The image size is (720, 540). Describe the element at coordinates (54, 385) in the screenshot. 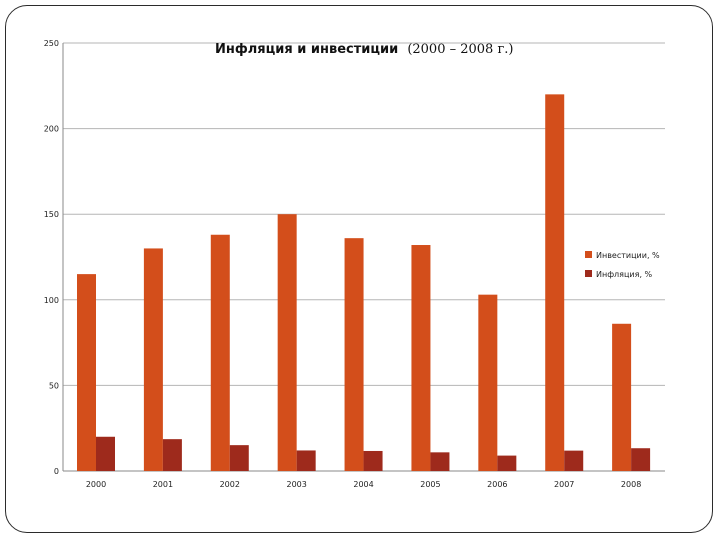

I see `y-tick-label: 50` at that location.